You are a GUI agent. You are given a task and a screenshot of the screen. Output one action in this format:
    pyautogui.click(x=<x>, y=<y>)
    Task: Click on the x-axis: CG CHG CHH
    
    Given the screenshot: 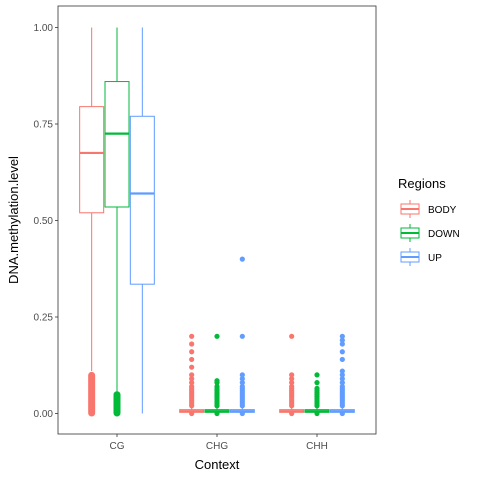 What is the action you would take?
    pyautogui.click(x=219, y=443)
    